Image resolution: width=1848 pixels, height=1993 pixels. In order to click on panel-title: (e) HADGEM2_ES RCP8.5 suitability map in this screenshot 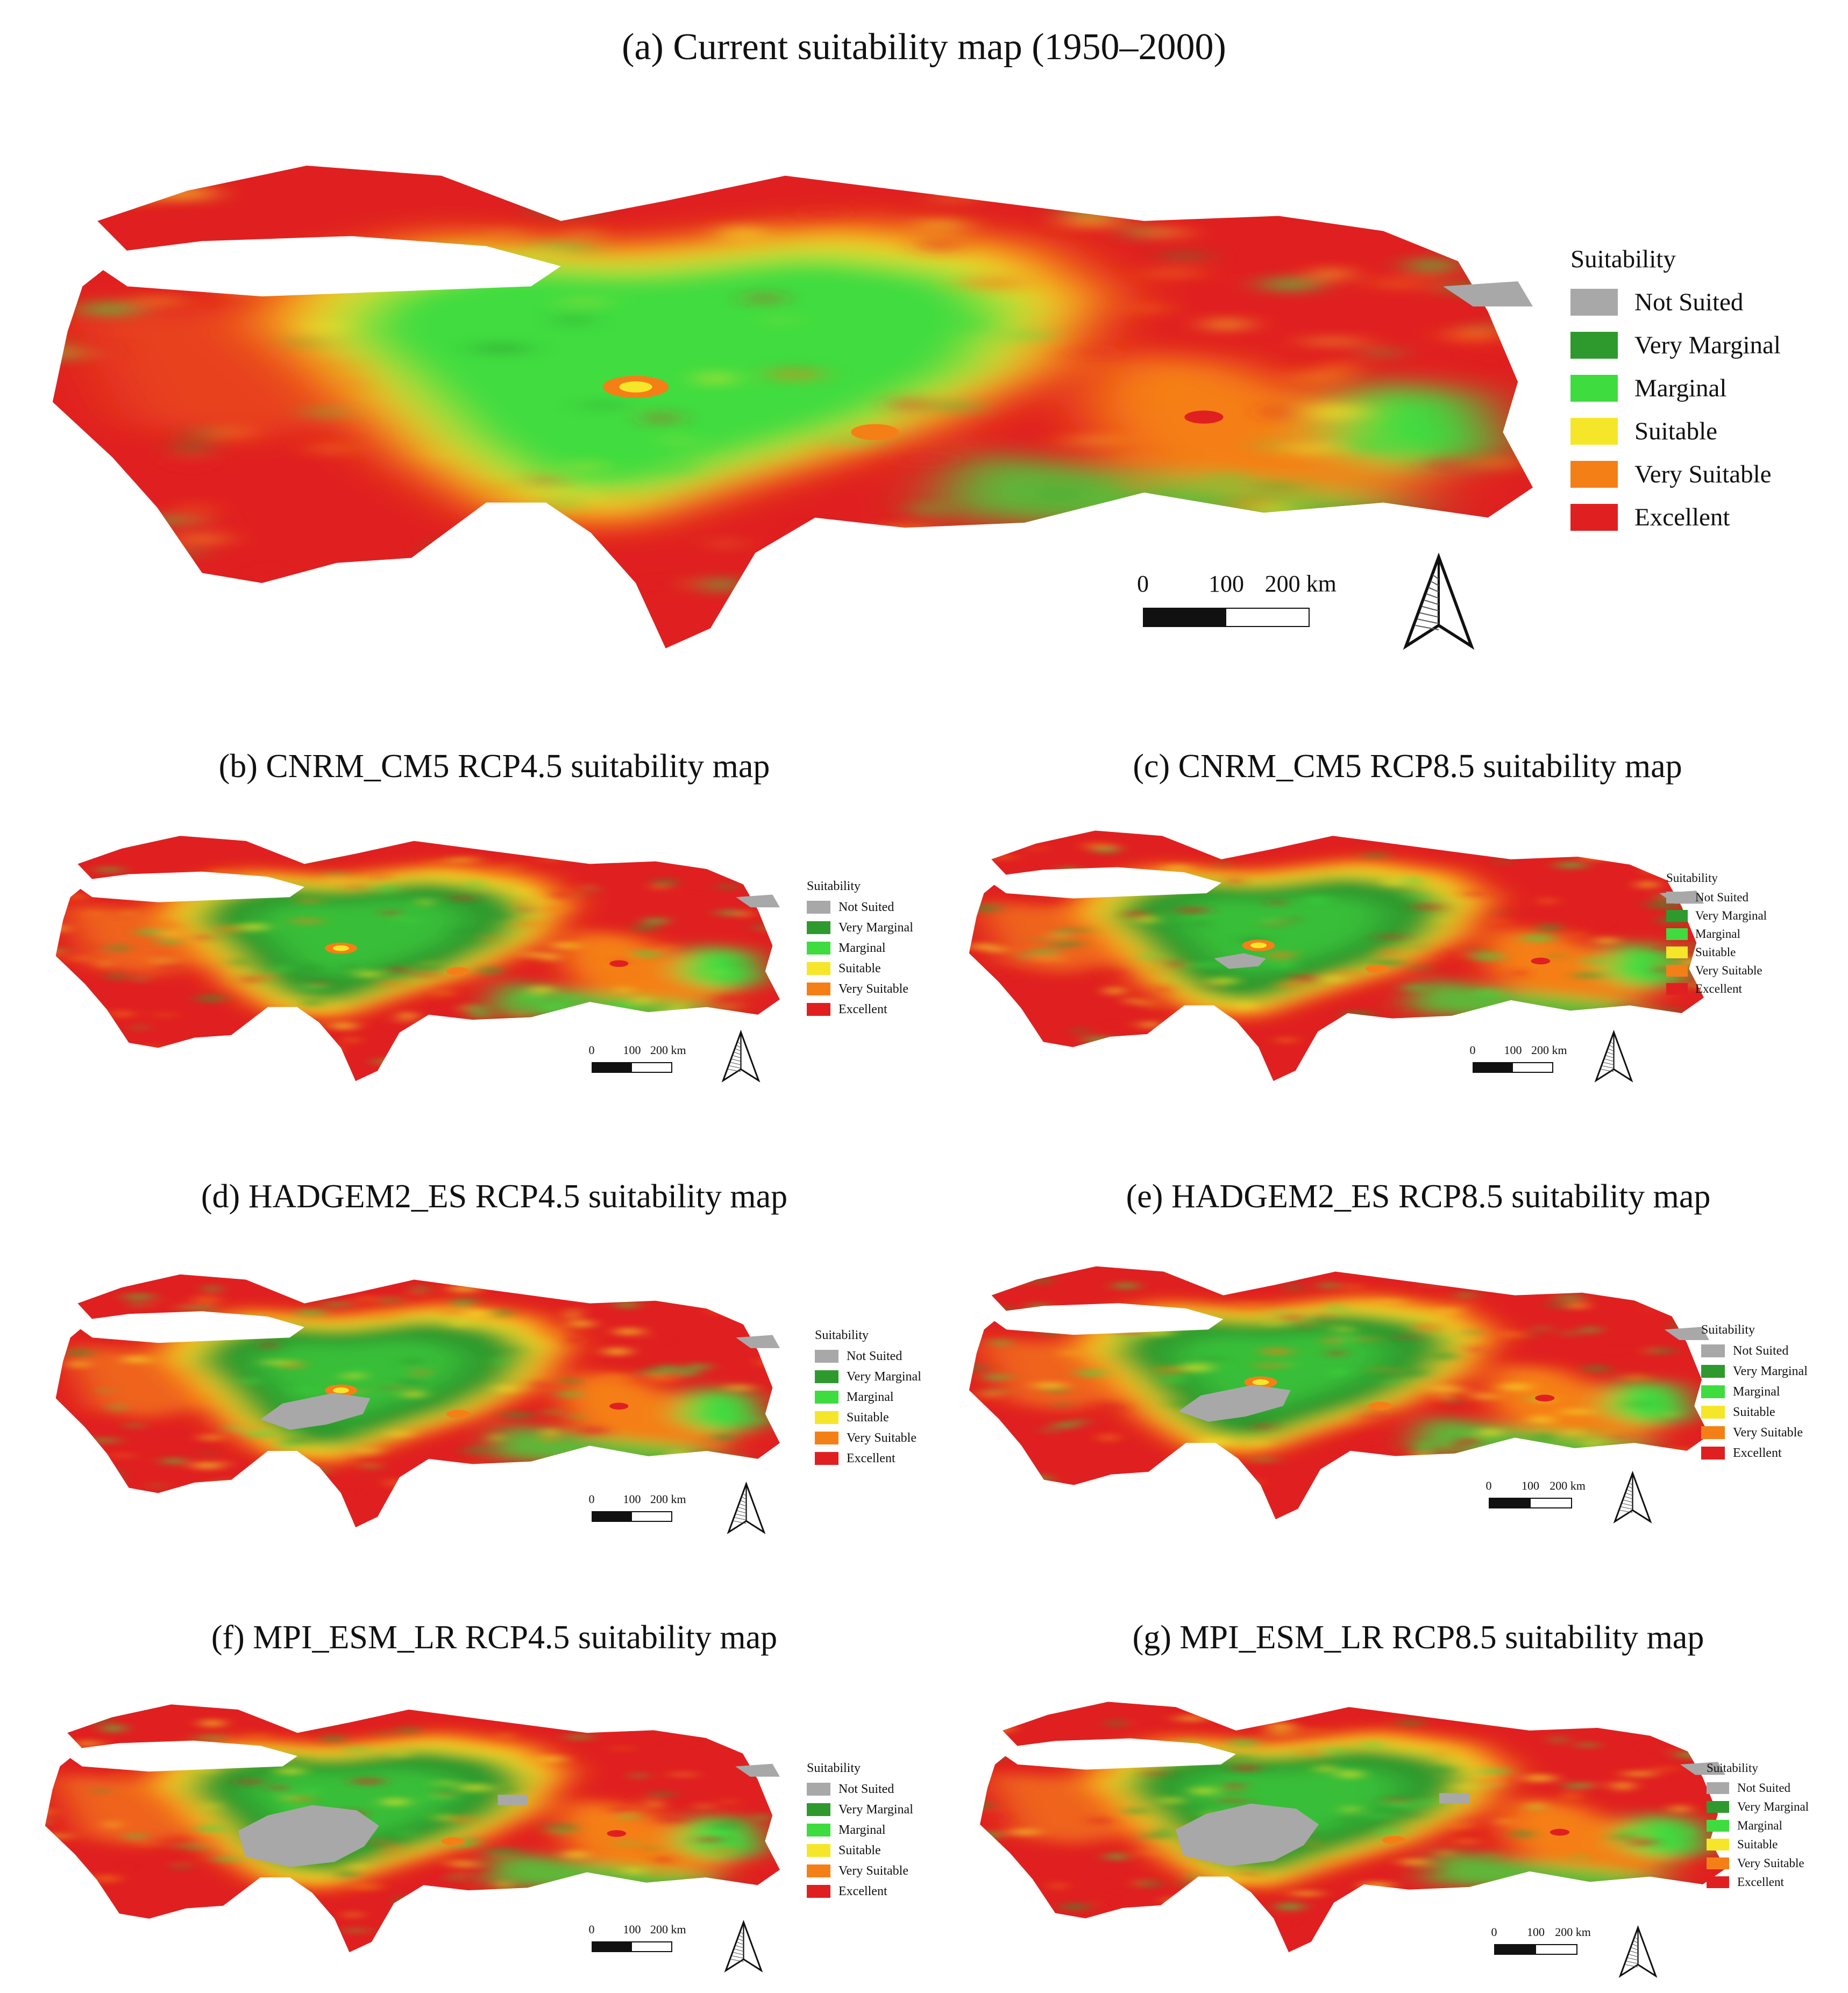, I will do `click(1418, 1196)`.